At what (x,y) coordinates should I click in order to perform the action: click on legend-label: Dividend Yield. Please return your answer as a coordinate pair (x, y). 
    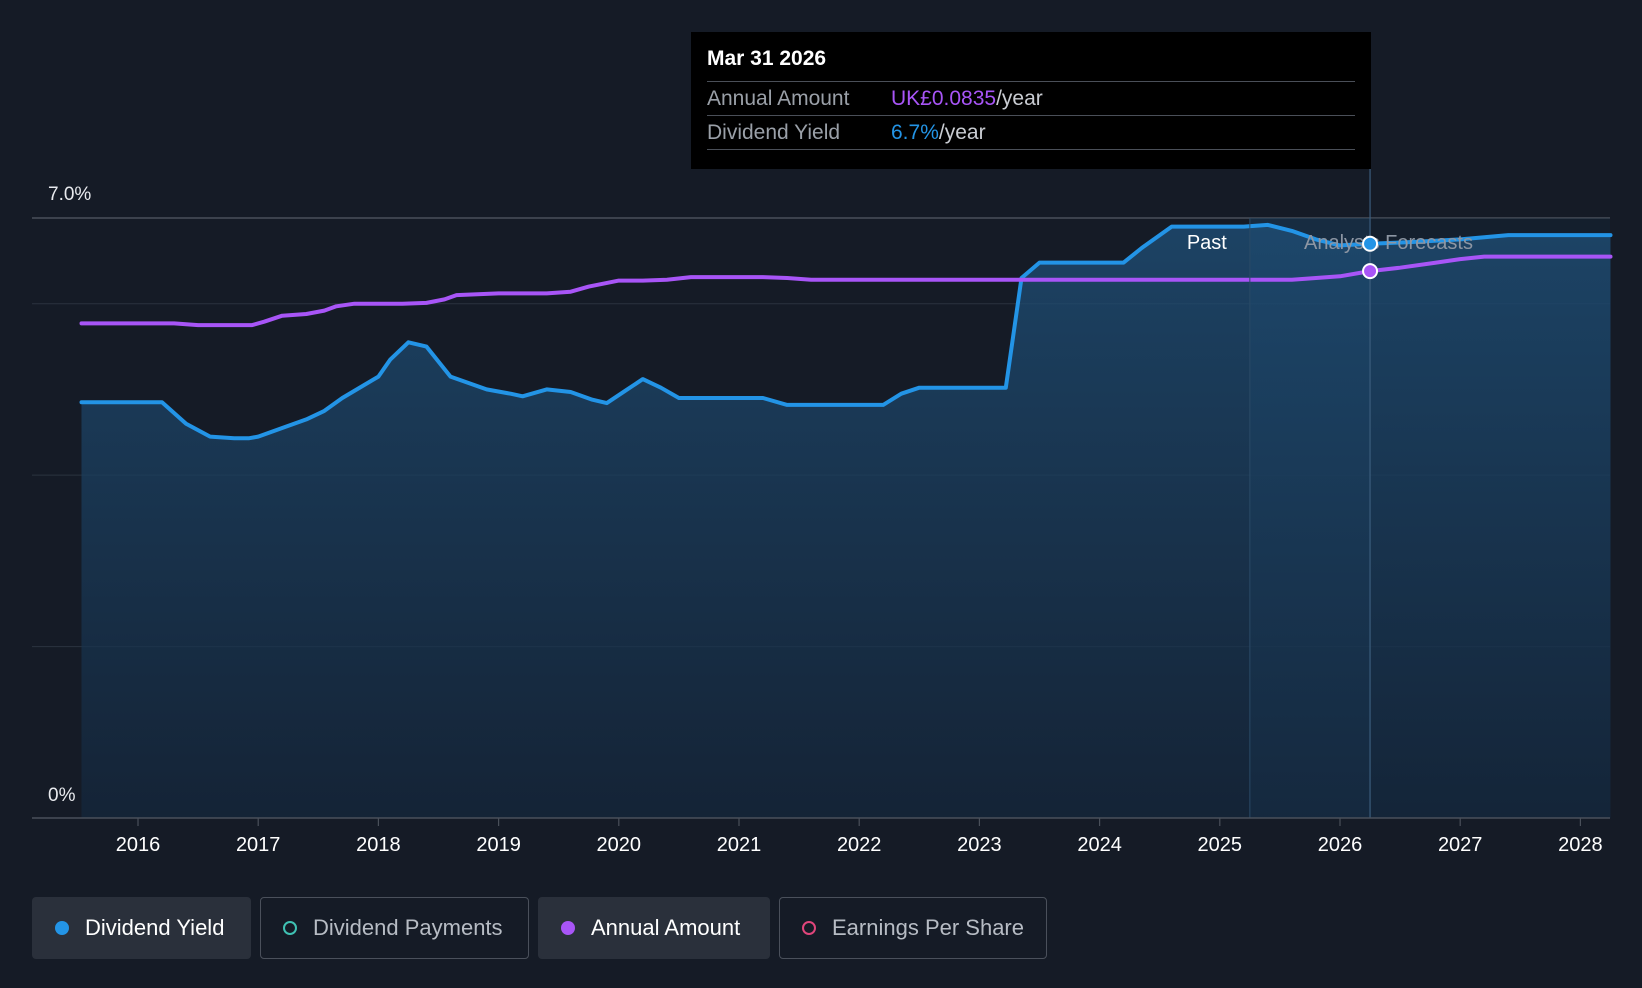
    Looking at the image, I should click on (155, 927).